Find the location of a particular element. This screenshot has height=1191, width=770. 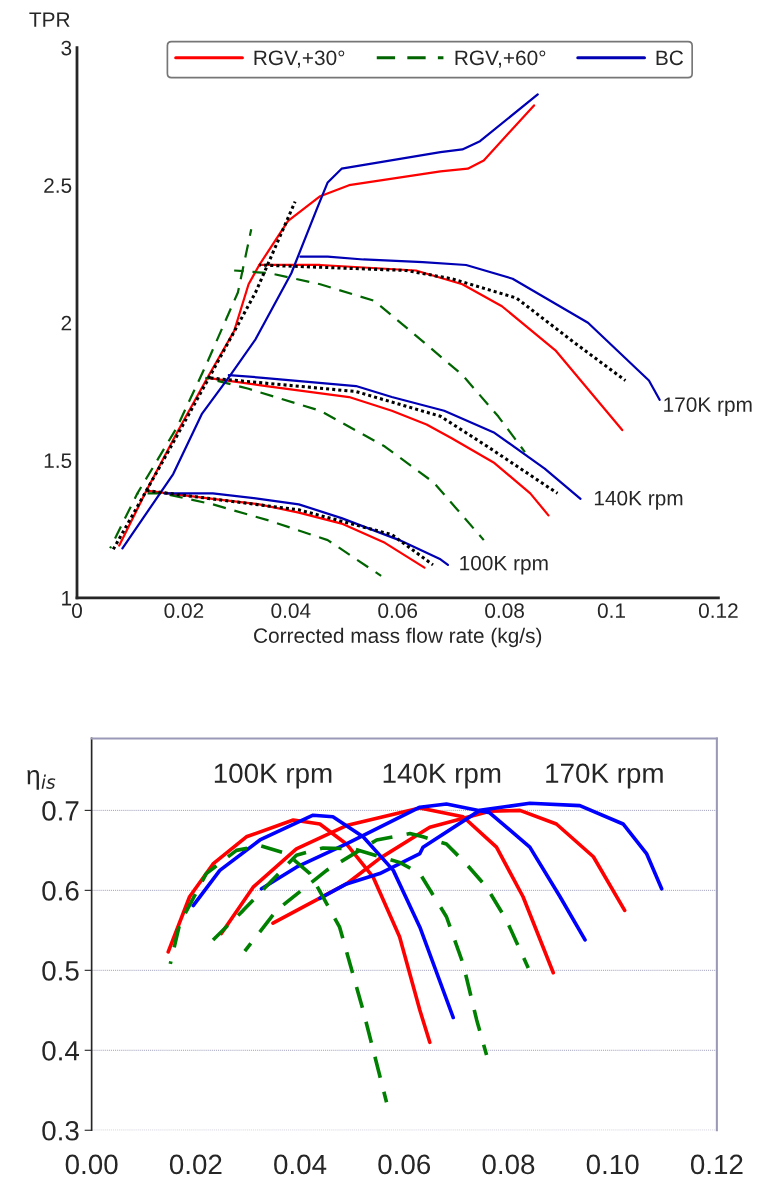

y-tick-label: 2 is located at coordinates (66, 323).